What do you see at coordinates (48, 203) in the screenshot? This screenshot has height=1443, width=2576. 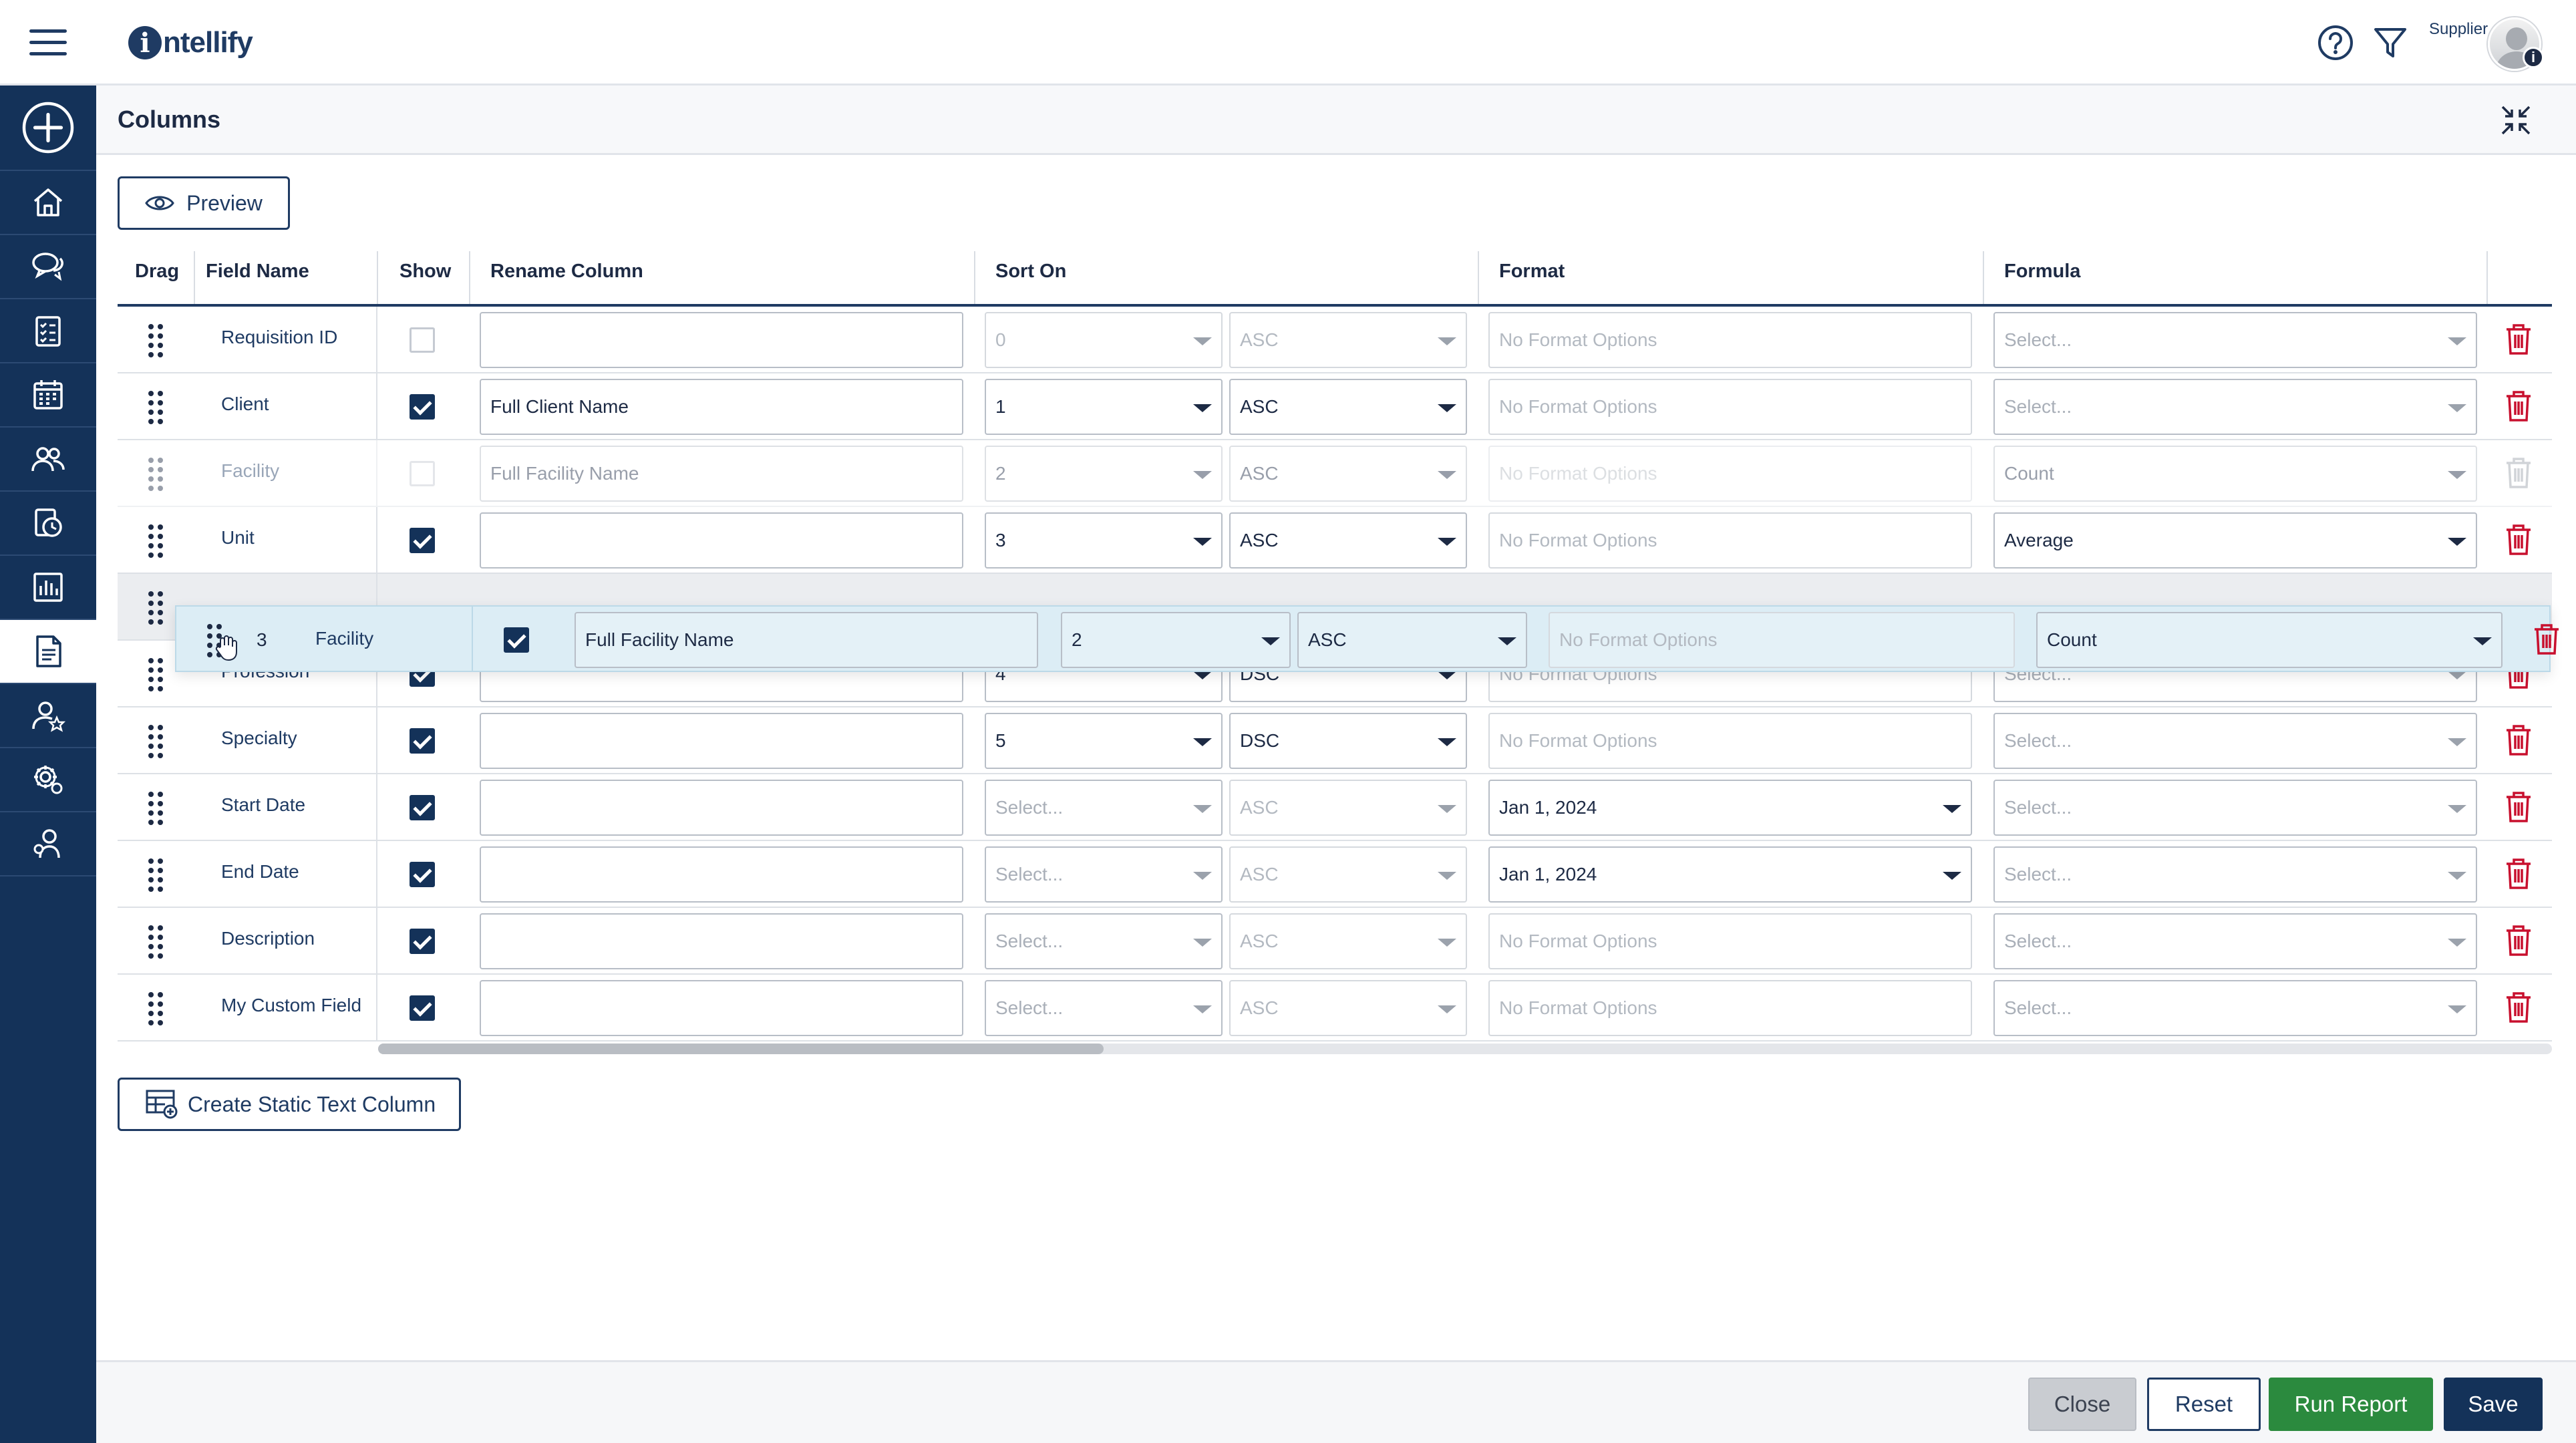 I see `sidebar-item-home` at bounding box center [48, 203].